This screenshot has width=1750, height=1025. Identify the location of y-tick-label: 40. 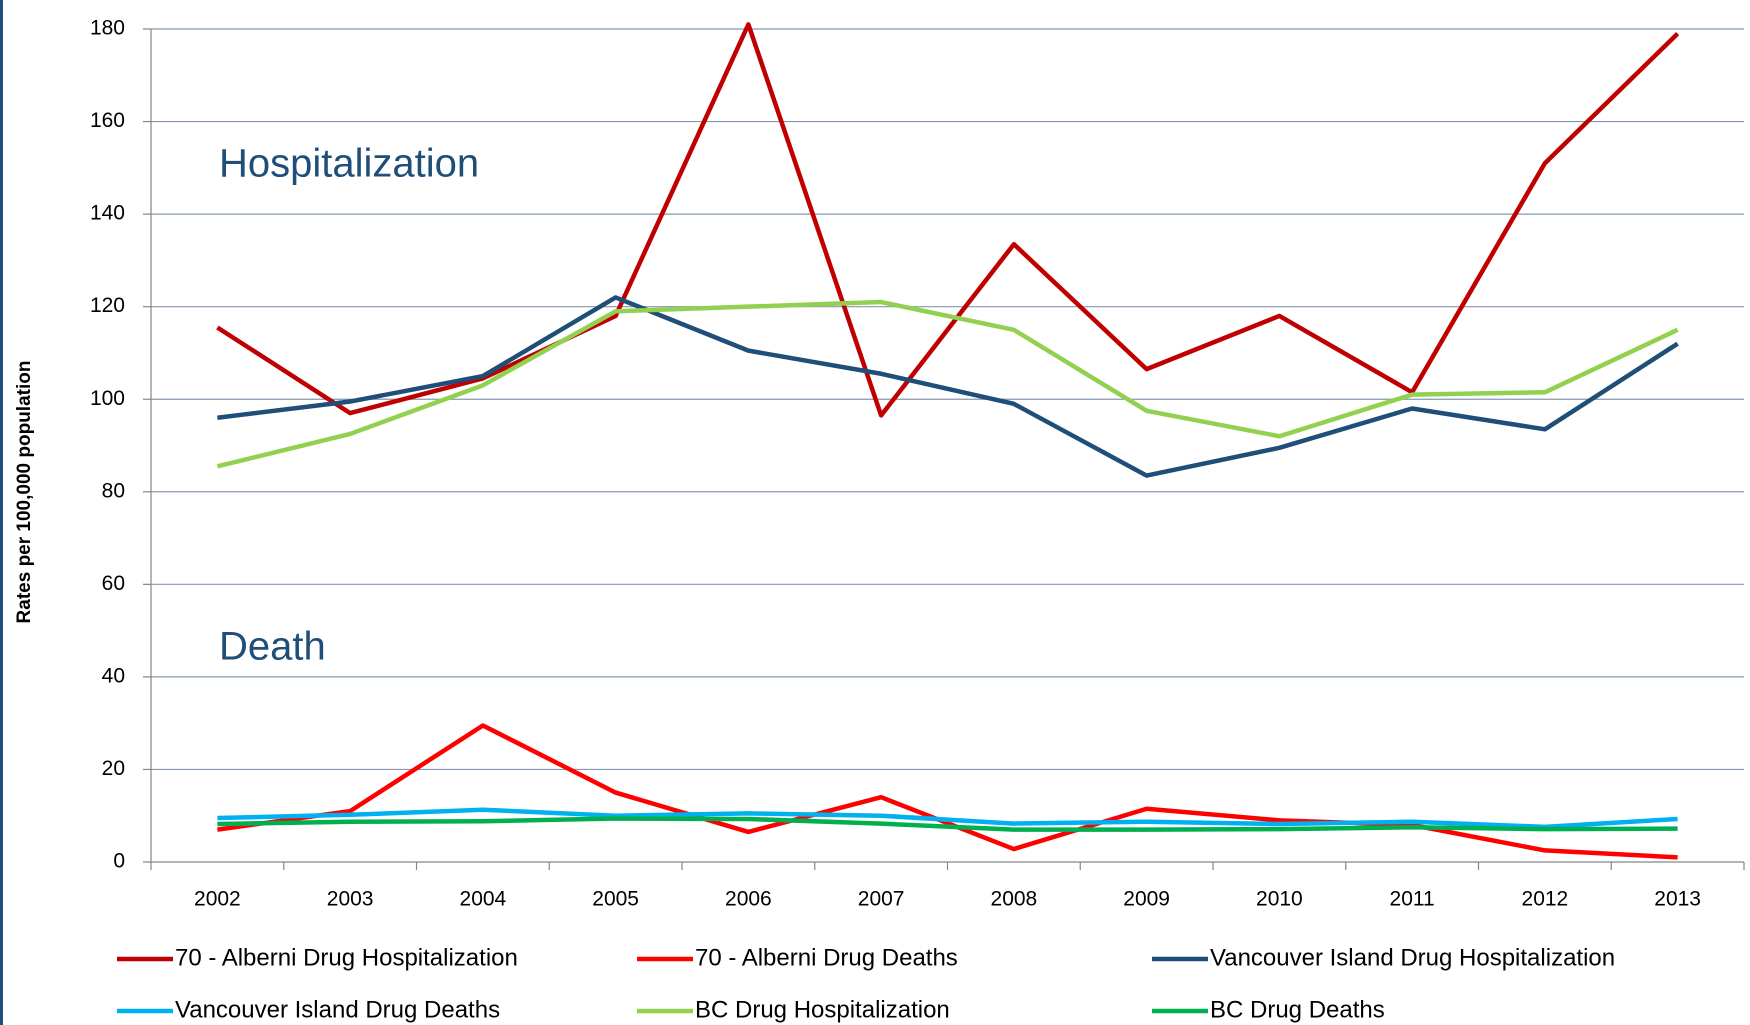
(113, 675).